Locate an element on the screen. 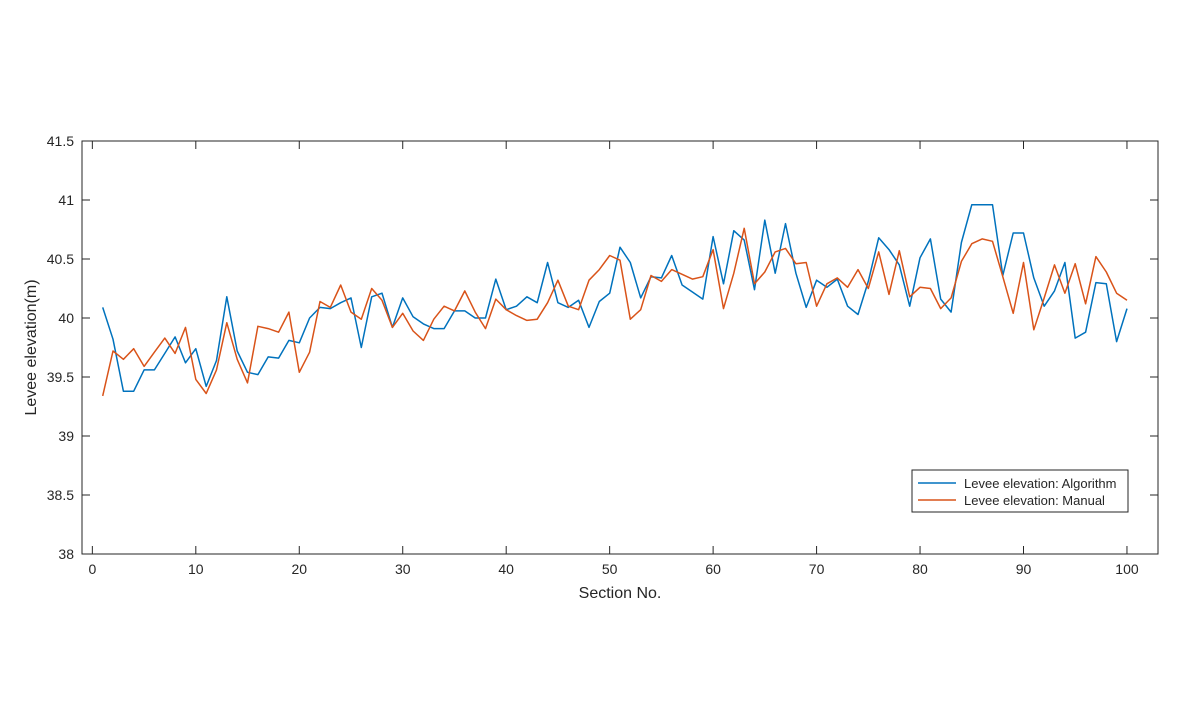 The height and width of the screenshot is (720, 1200). y-tick-label: 41 is located at coordinates (66, 200).